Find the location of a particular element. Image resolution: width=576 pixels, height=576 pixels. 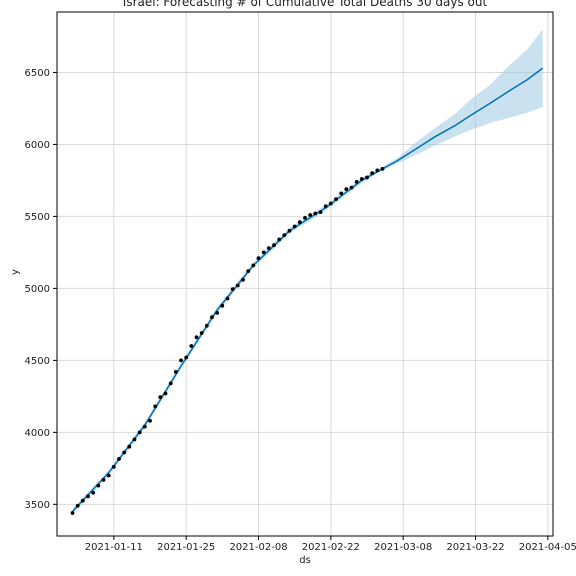

x-tick-label: 2021-01-25 is located at coordinates (186, 547).